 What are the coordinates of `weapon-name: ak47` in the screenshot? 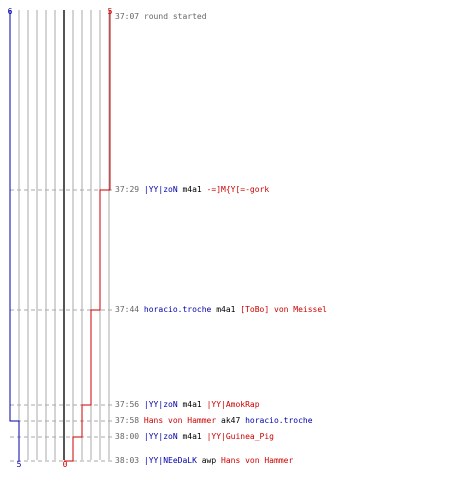 It's located at (231, 420).